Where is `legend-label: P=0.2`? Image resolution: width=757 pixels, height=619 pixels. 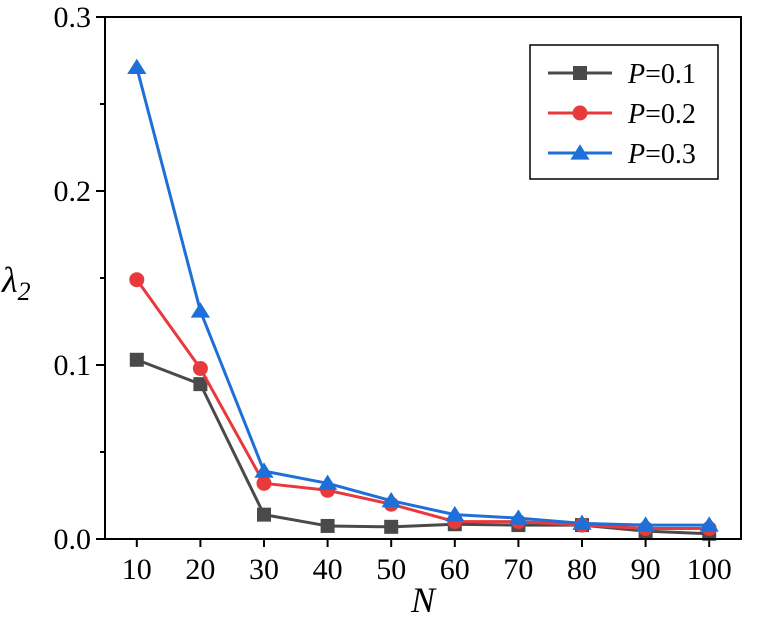 legend-label: P=0.2 is located at coordinates (661, 114).